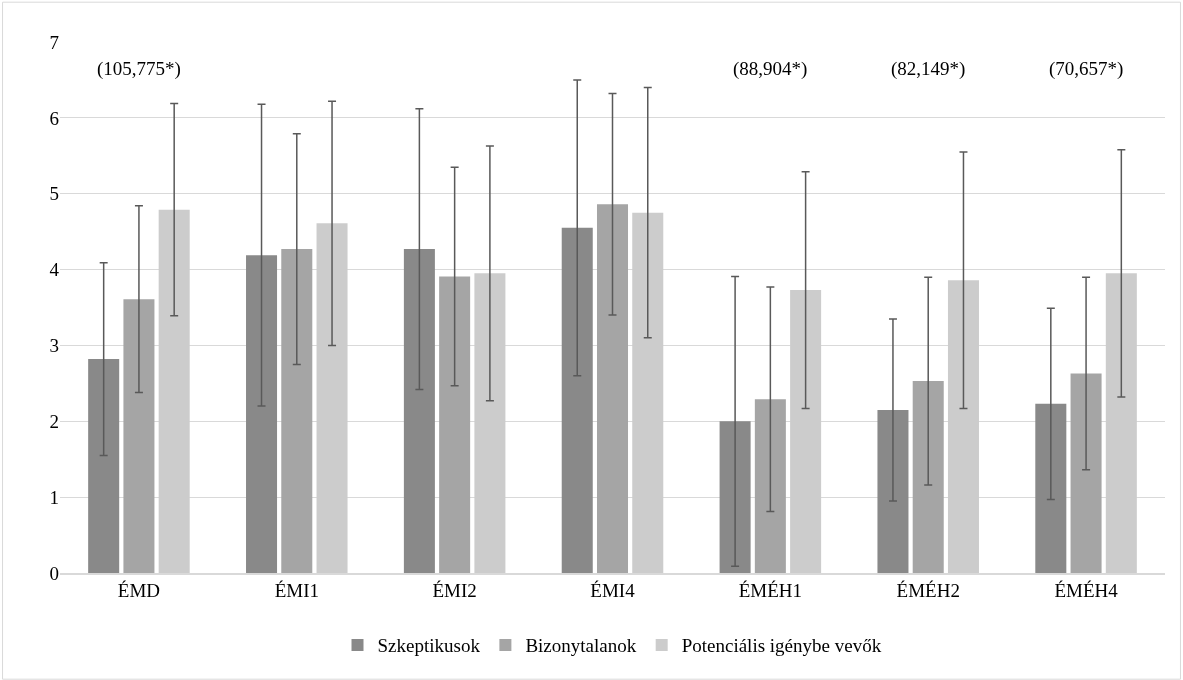  Describe the element at coordinates (296, 591) in the screenshot. I see `x-tick-label: ÉMI1` at that location.